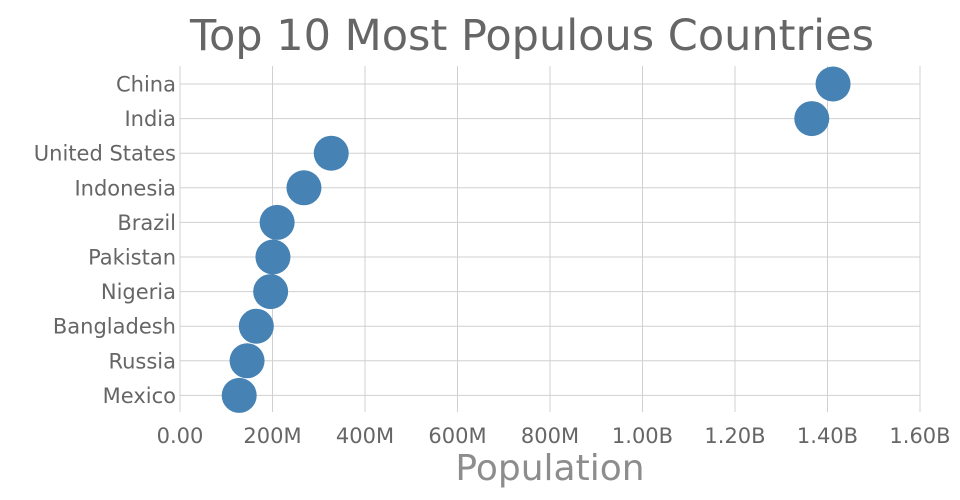 This screenshot has height=500, width=960. What do you see at coordinates (365, 436) in the screenshot?
I see `x-tick-label: 400M` at bounding box center [365, 436].